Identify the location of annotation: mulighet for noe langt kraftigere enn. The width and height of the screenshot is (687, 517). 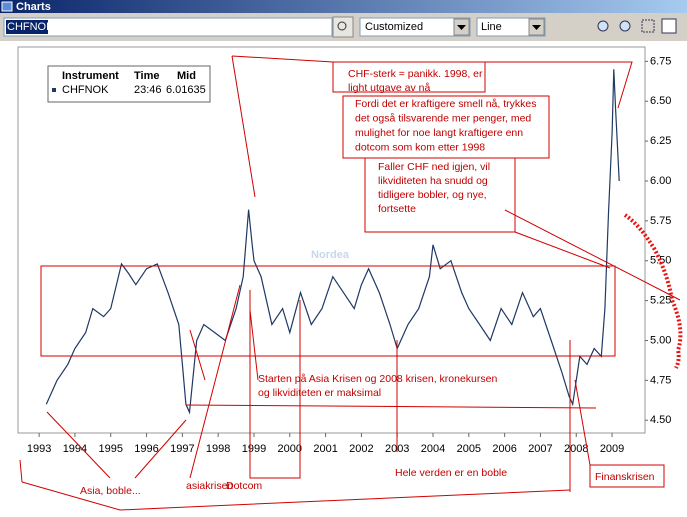
(439, 133).